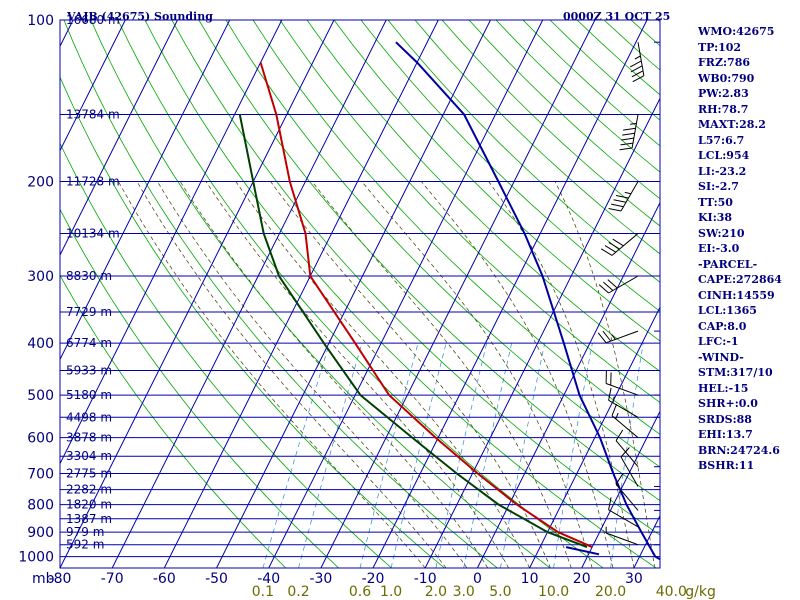 The image size is (800, 600). Describe the element at coordinates (139, 16) in the screenshot. I see `station-title: VAJB (42675) Sounding` at that location.